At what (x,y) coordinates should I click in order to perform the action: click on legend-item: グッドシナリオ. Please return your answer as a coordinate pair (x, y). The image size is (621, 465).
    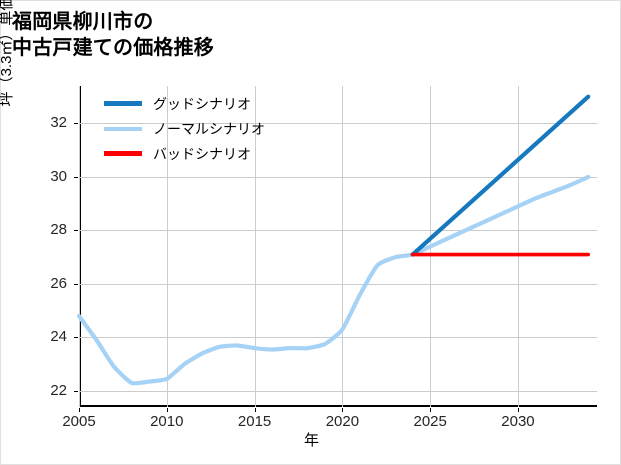
    Looking at the image, I should click on (209, 103).